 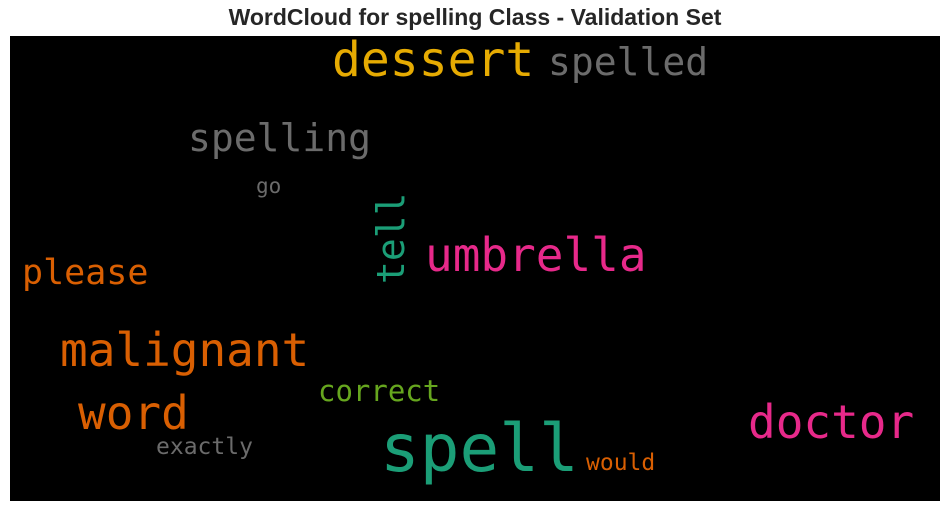 What do you see at coordinates (133, 413) in the screenshot?
I see `word-word: word` at bounding box center [133, 413].